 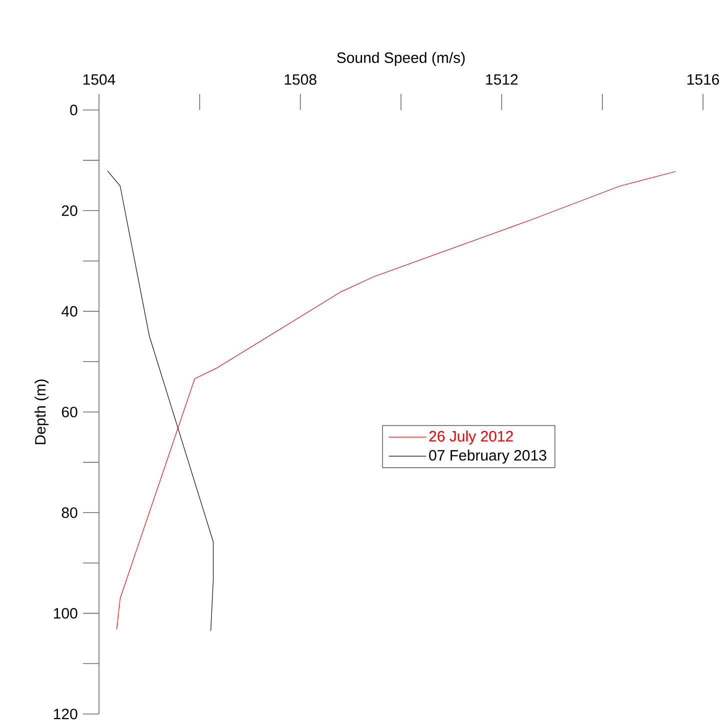 I want to click on y-tick-label: 0, so click(x=74, y=110).